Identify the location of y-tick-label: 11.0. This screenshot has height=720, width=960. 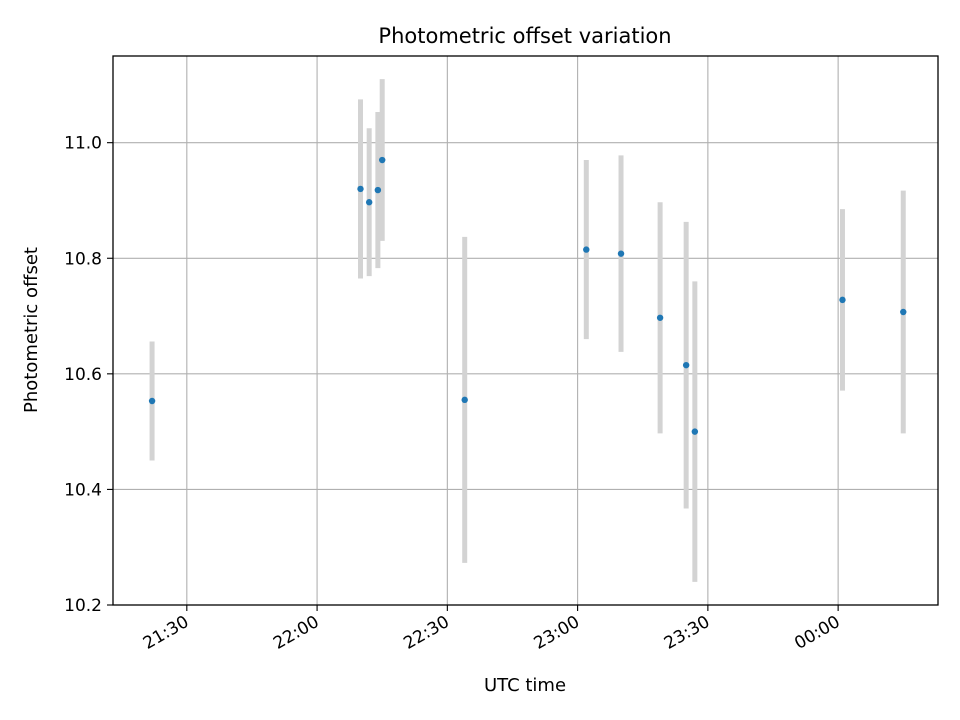
(83, 144).